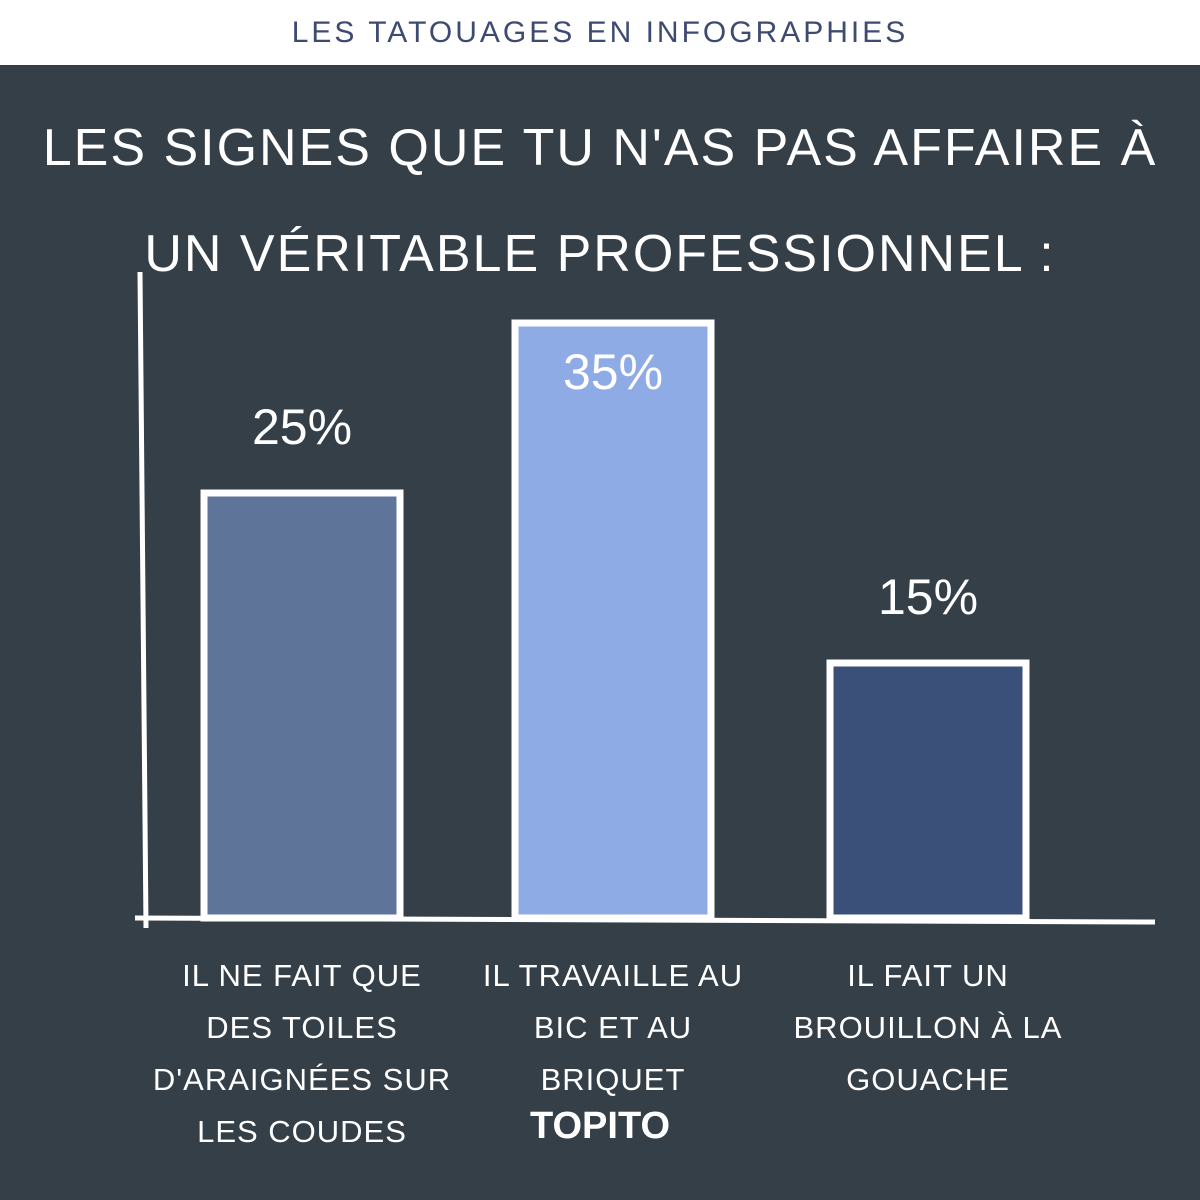  I want to click on value-label: 35%, so click(613, 372).